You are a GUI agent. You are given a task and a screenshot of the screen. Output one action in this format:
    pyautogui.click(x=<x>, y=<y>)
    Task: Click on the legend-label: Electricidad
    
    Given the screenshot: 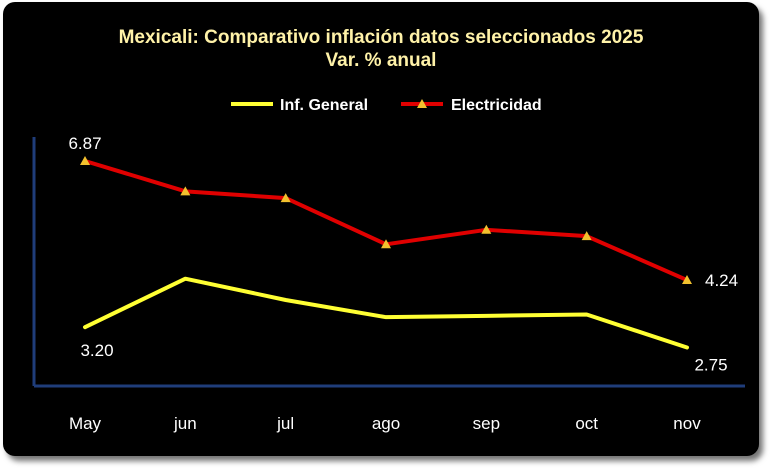 What is the action you would take?
    pyautogui.click(x=496, y=105)
    